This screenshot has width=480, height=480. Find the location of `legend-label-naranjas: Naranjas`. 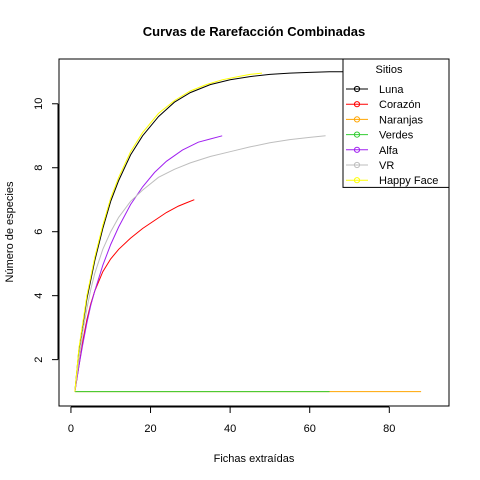

legend-label-naranjas: Naranjas is located at coordinates (401, 120).